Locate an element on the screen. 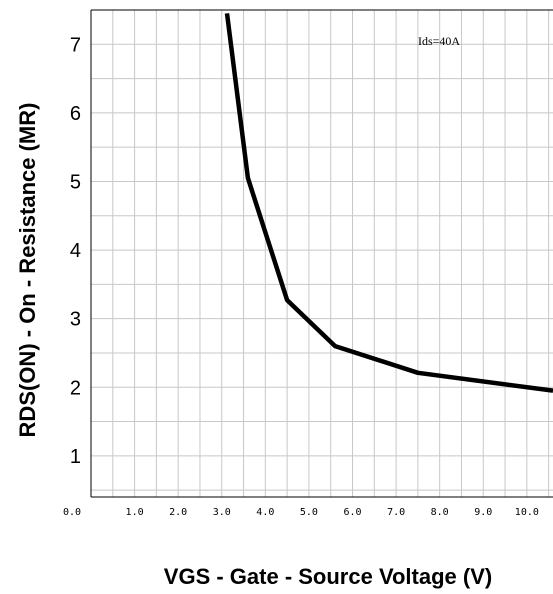  annotation-ids: Ids=40A is located at coordinates (439, 41).